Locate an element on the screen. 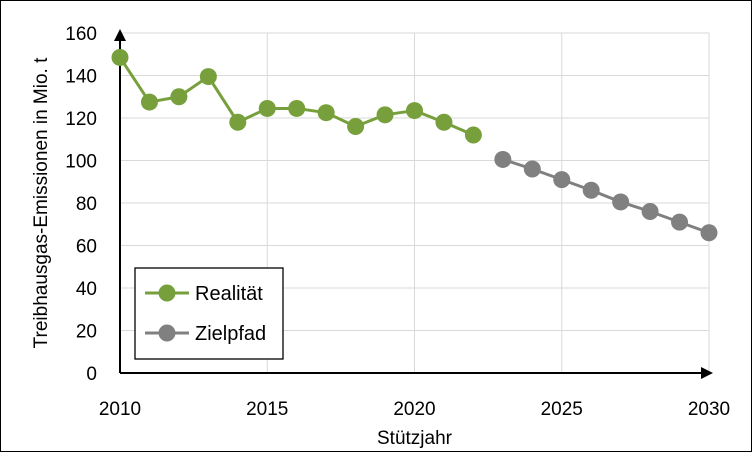 The height and width of the screenshot is (456, 752). x-axis-title: Stützjahr is located at coordinates (415, 438).